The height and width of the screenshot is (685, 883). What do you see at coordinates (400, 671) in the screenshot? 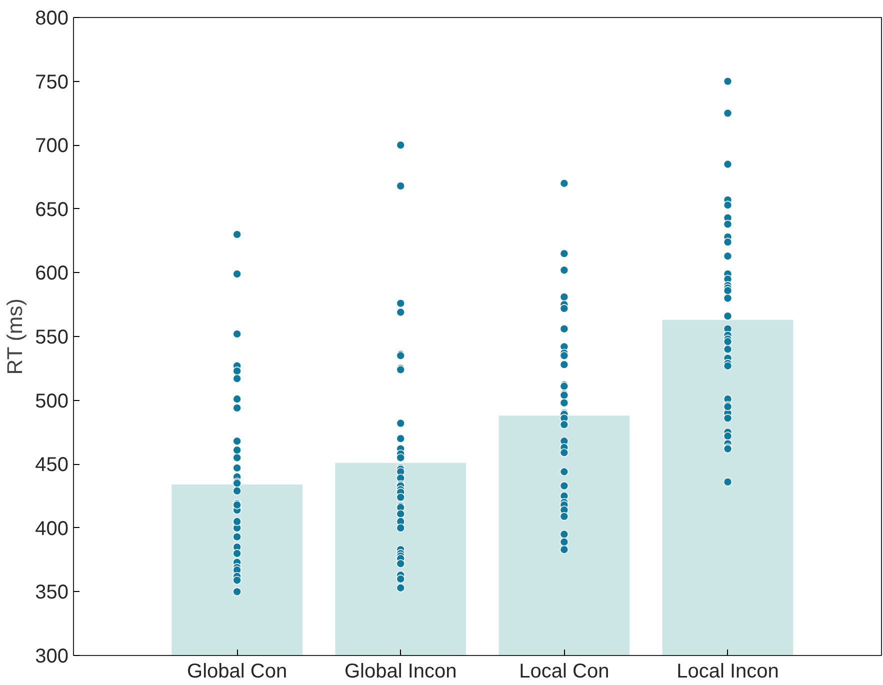
I see `x-tick-label: Global Incon` at bounding box center [400, 671].